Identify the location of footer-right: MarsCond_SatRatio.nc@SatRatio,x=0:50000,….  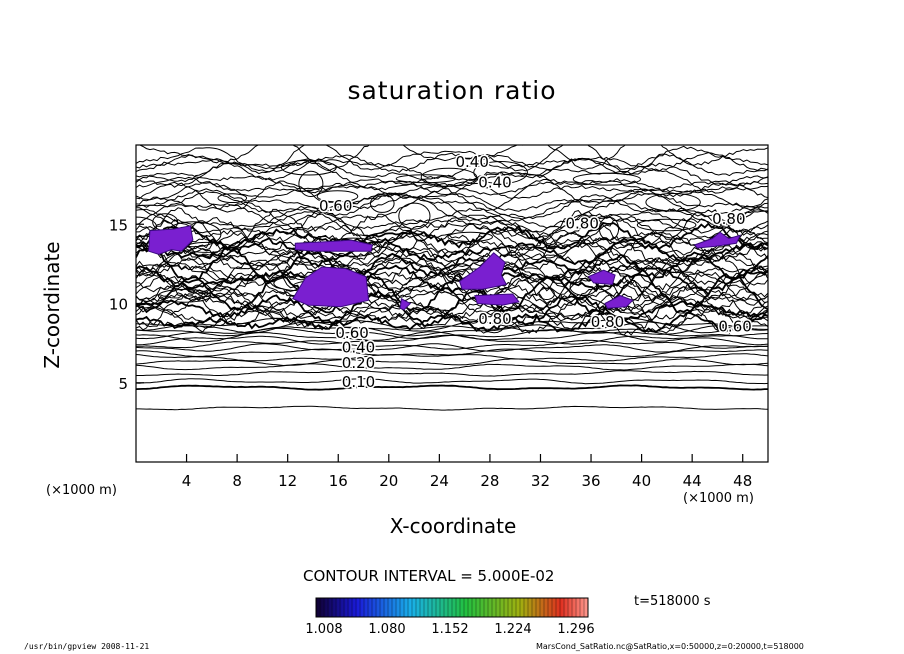
(670, 646).